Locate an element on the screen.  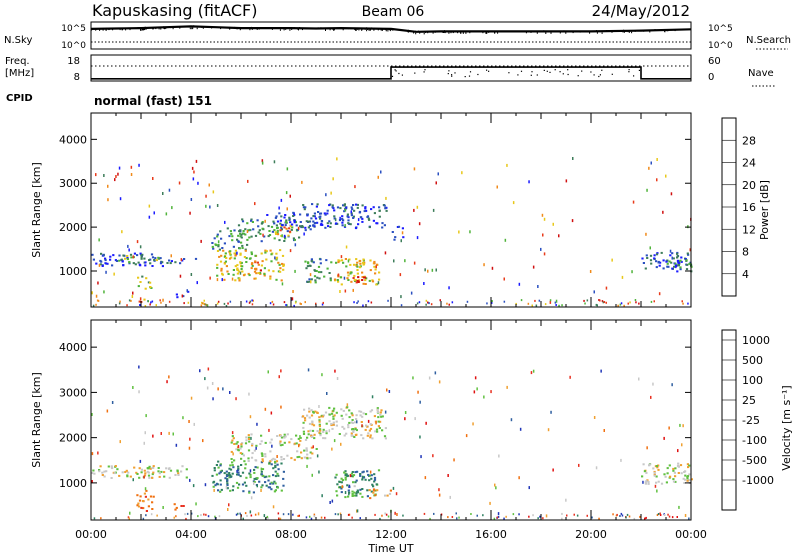
noise-right-label: N.Search is located at coordinates (768, 40).